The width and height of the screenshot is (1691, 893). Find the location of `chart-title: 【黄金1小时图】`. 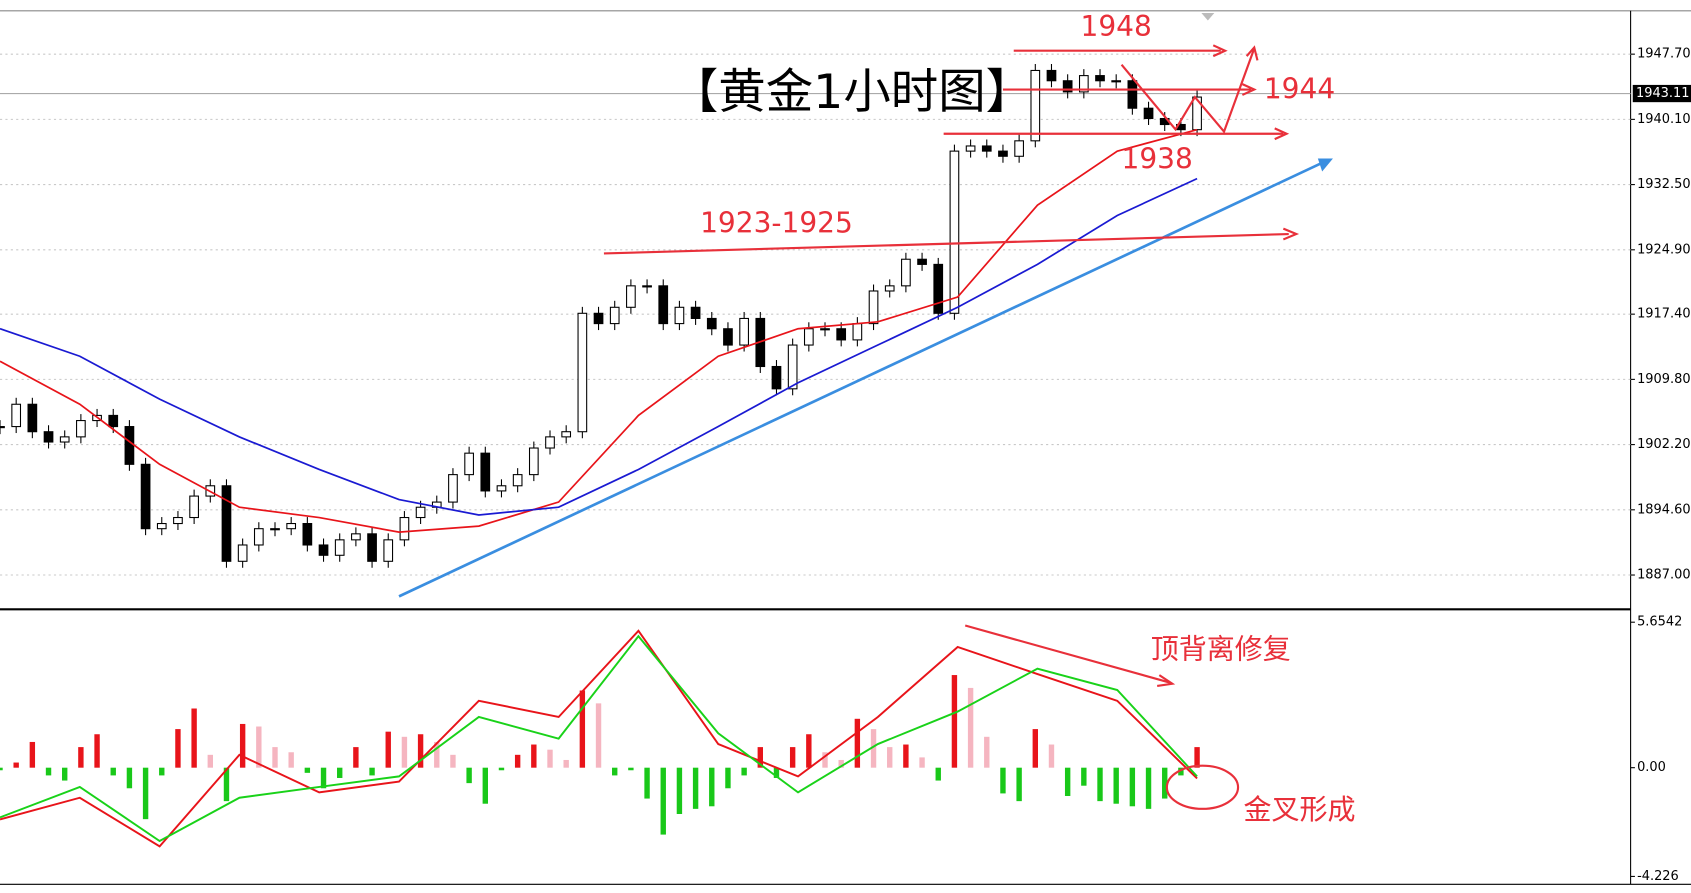

chart-title: 【黄金1小时图】 is located at coordinates (852, 92).